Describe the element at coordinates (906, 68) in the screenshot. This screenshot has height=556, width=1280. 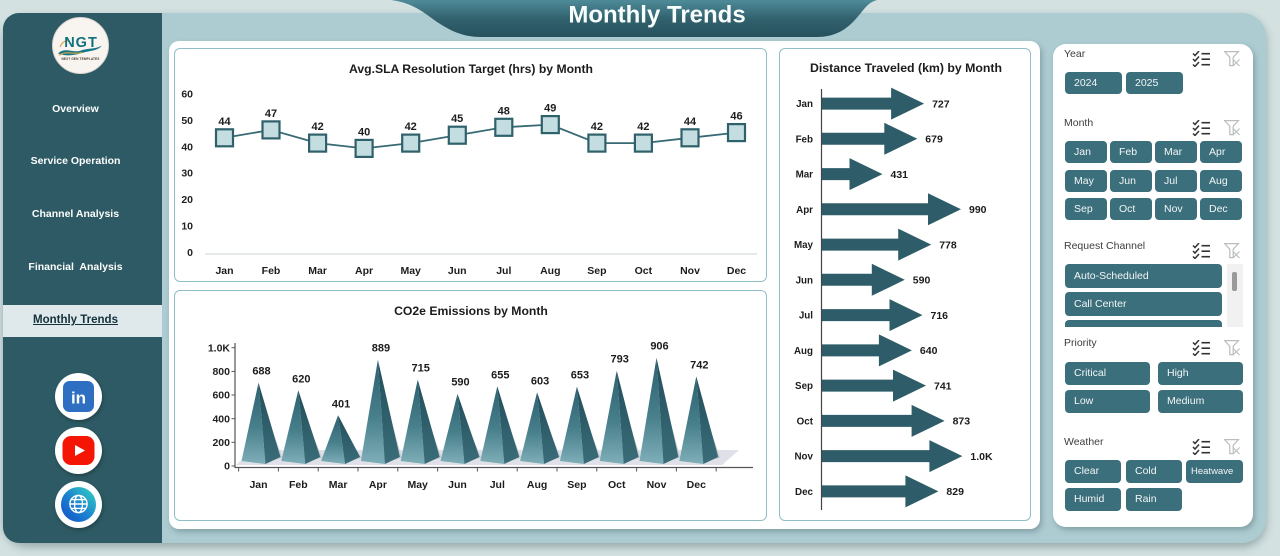
I see `svg-text:Distance Traveled (km) by Mont: Distance Traveled (km) by Month` at that location.